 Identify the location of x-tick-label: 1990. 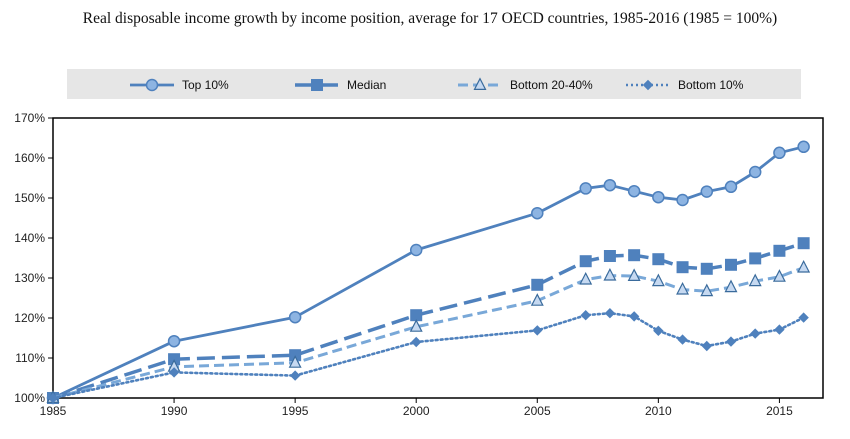
(174, 411).